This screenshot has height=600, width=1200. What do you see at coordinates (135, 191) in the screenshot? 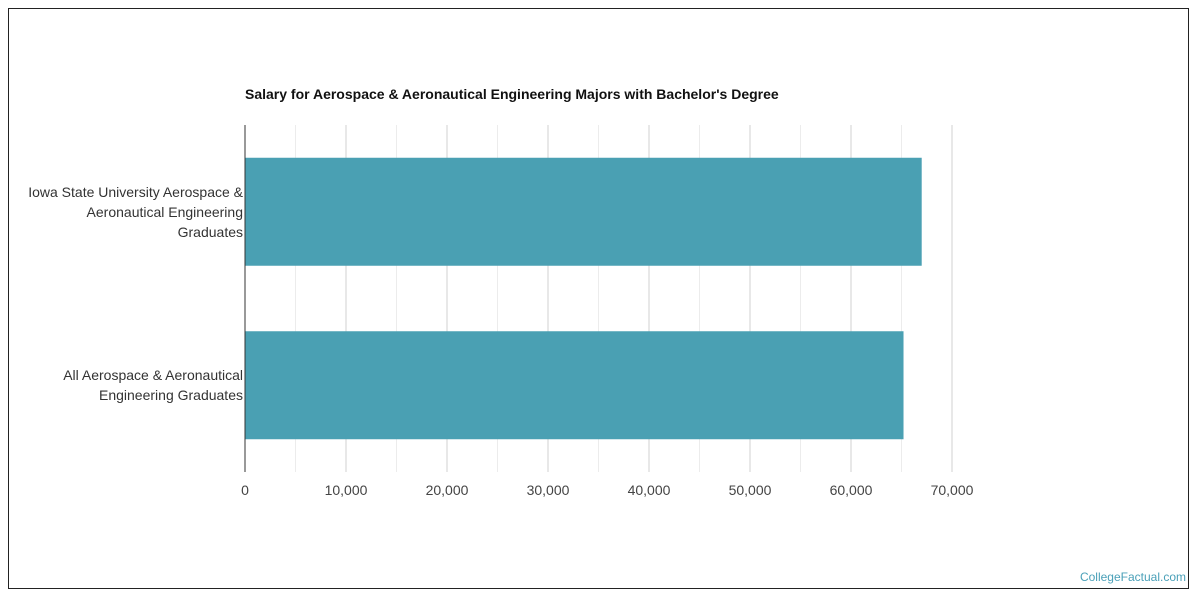
I see `category-label-line: Iowa State University Aerospace &` at bounding box center [135, 191].